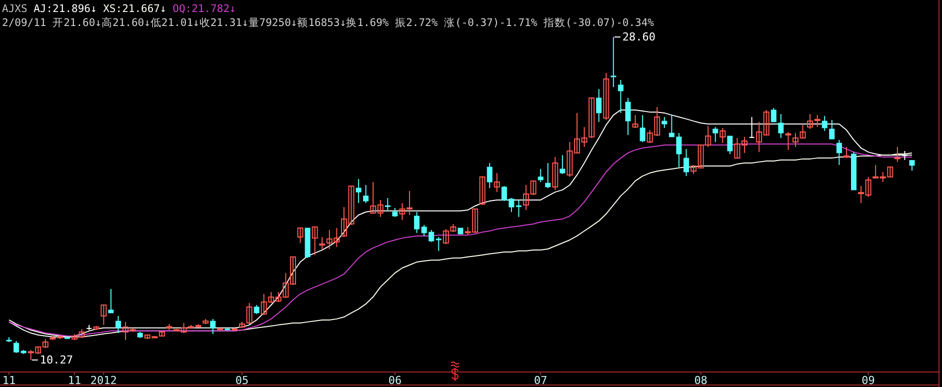 This screenshot has width=942, height=387. I want to click on x-tick-label: 08, so click(701, 380).